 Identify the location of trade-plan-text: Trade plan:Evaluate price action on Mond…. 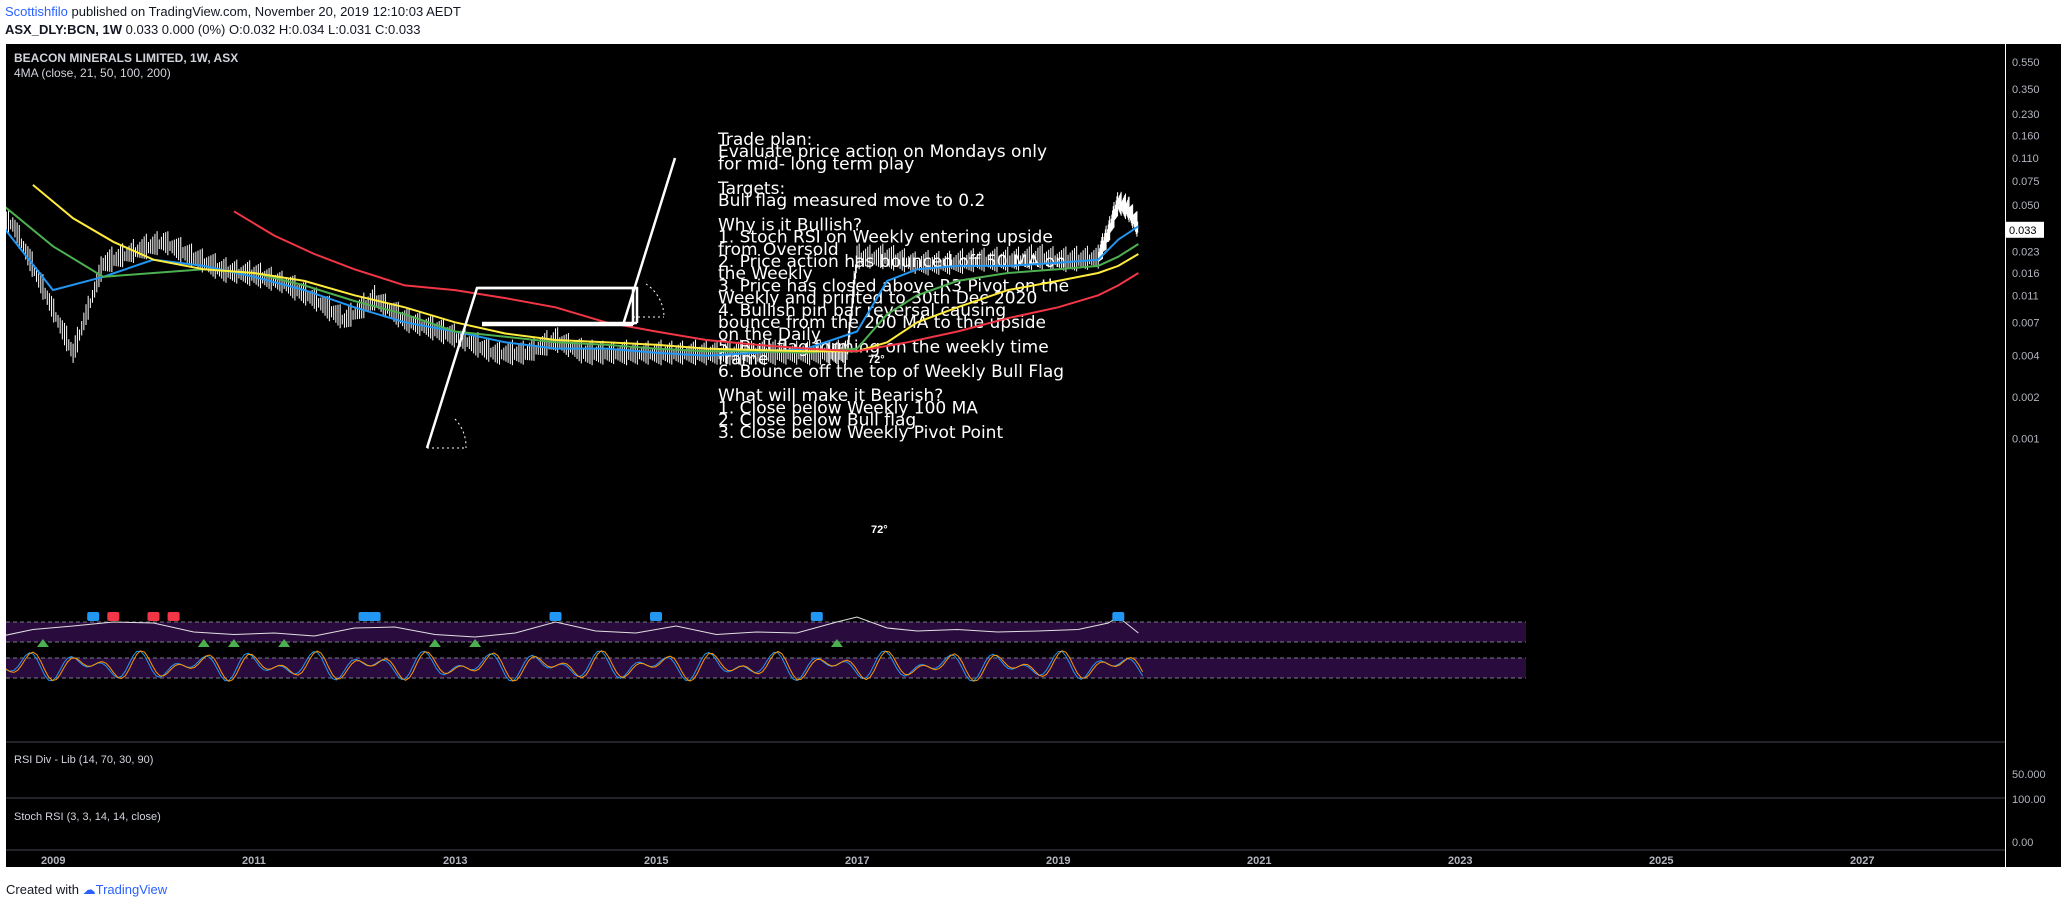
(893, 286).